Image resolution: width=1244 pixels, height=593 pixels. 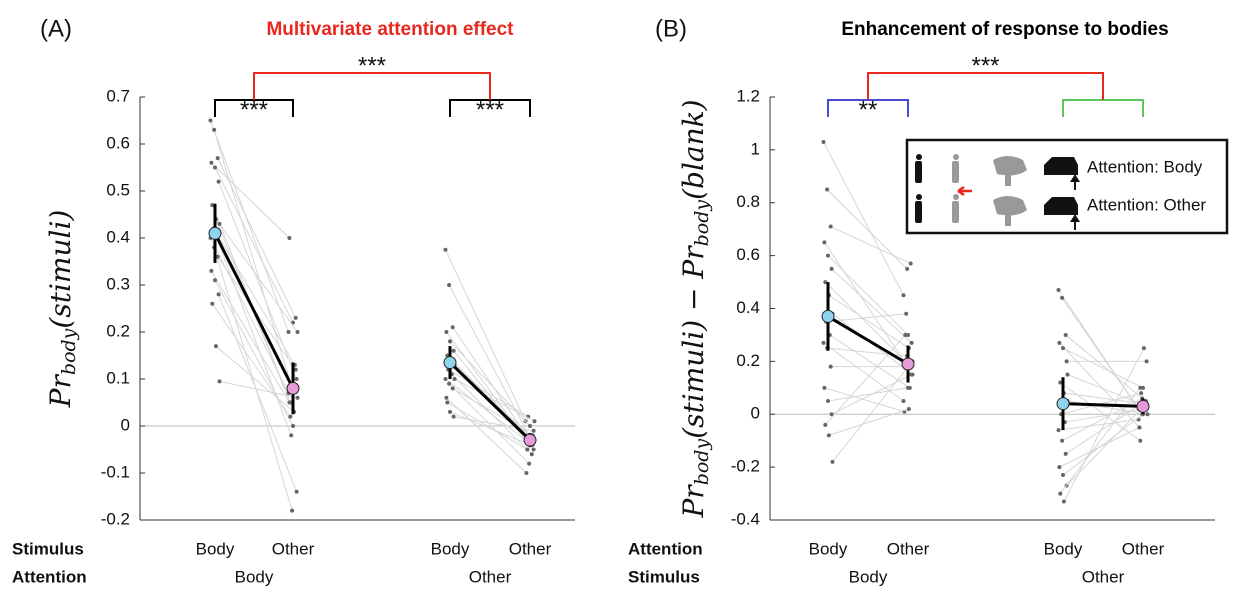 What do you see at coordinates (115, 518) in the screenshot?
I see `y-tick-label: -0.2` at bounding box center [115, 518].